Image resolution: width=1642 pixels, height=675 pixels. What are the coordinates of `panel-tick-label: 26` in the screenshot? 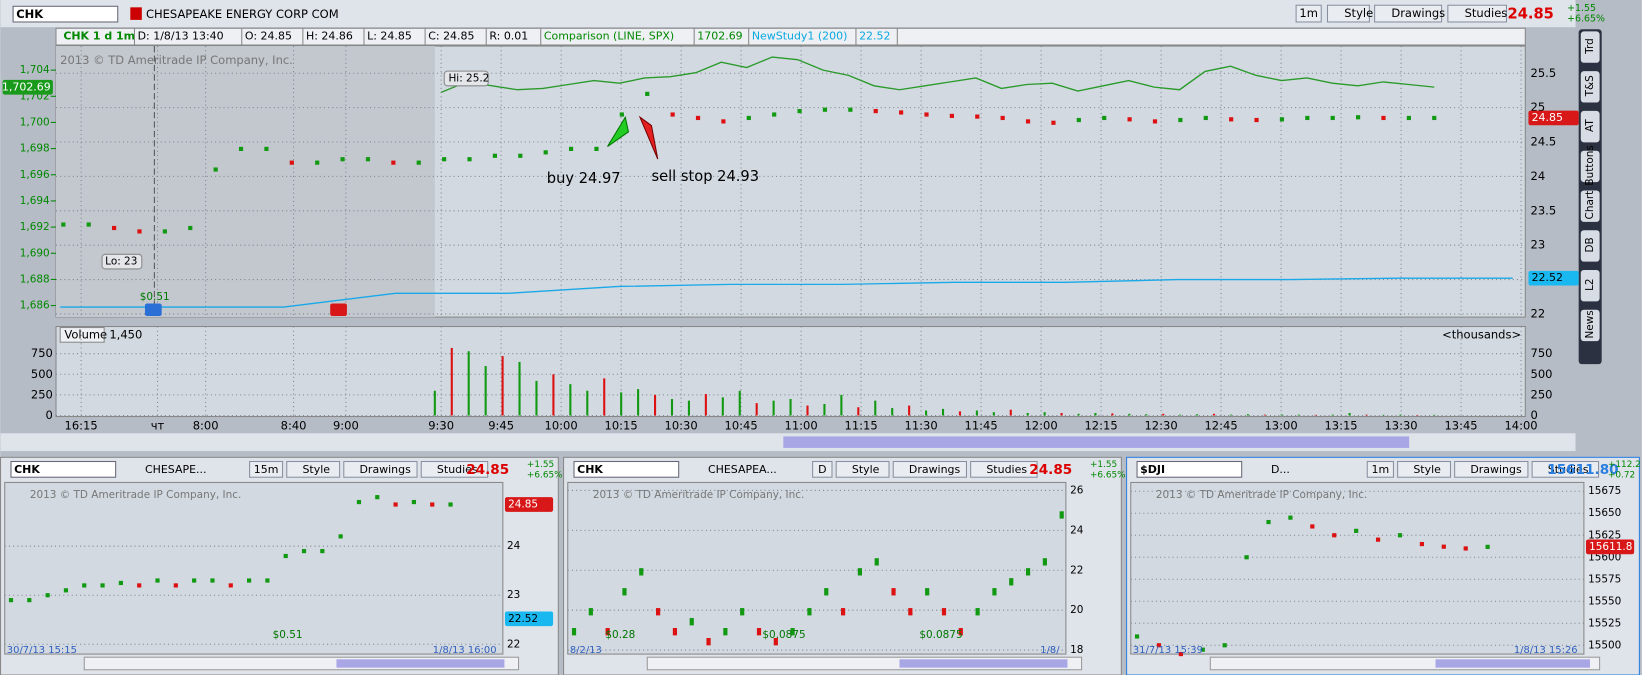 It's located at (1076, 490).